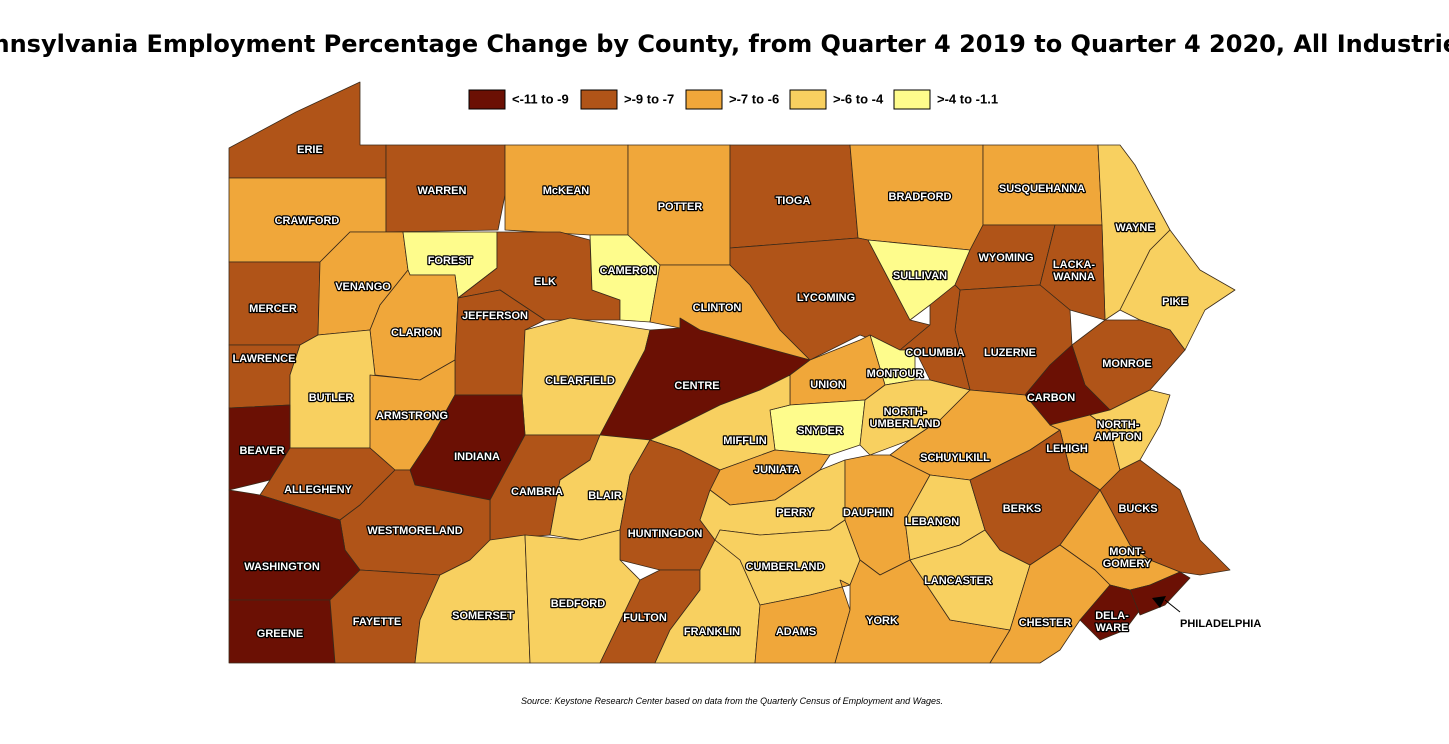 The image size is (1449, 744). Describe the element at coordinates (1051, 398) in the screenshot. I see `county-label: CARBON` at that location.